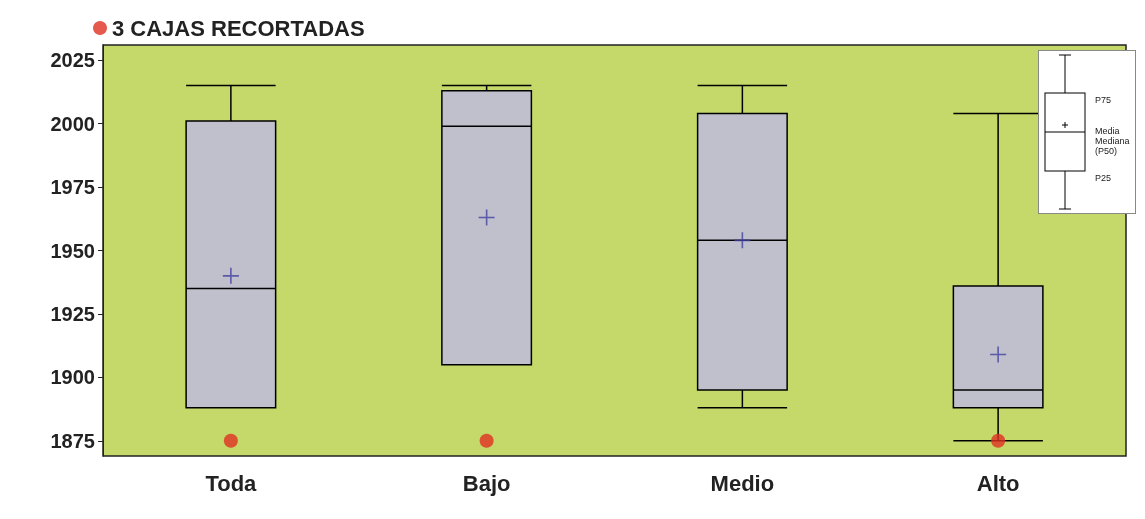 This screenshot has height=519, width=1145. What do you see at coordinates (238, 28) in the screenshot?
I see `legend-label: 3 CAJAS RECORTADAS` at bounding box center [238, 28].